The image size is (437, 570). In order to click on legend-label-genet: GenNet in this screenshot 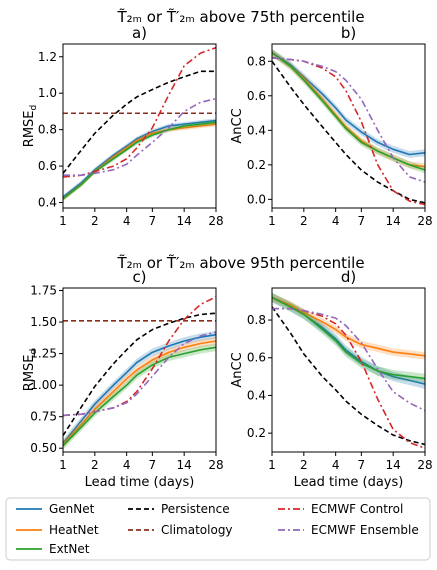, I will do `click(72, 509)`.